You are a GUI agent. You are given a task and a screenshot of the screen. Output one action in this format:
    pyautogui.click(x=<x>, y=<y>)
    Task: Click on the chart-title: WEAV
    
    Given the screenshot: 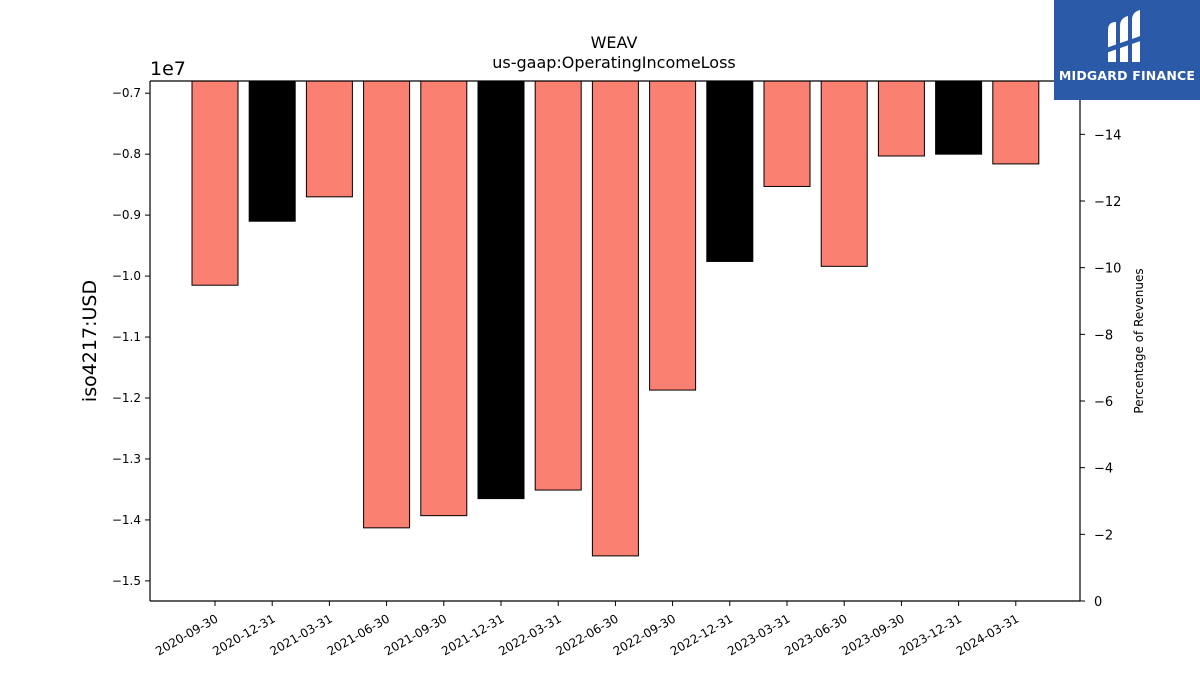 What is the action you would take?
    pyautogui.click(x=614, y=42)
    